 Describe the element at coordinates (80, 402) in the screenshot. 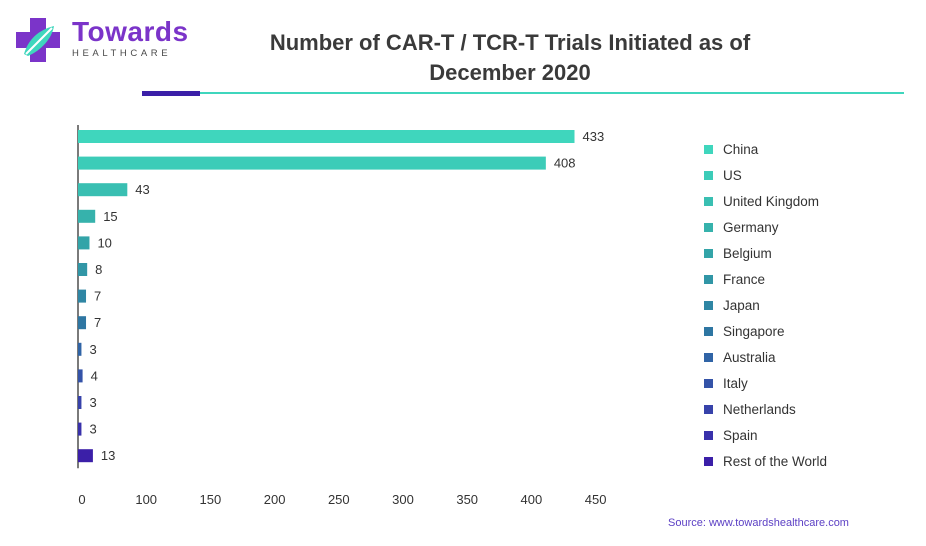

I see `bar-netherlands` at that location.